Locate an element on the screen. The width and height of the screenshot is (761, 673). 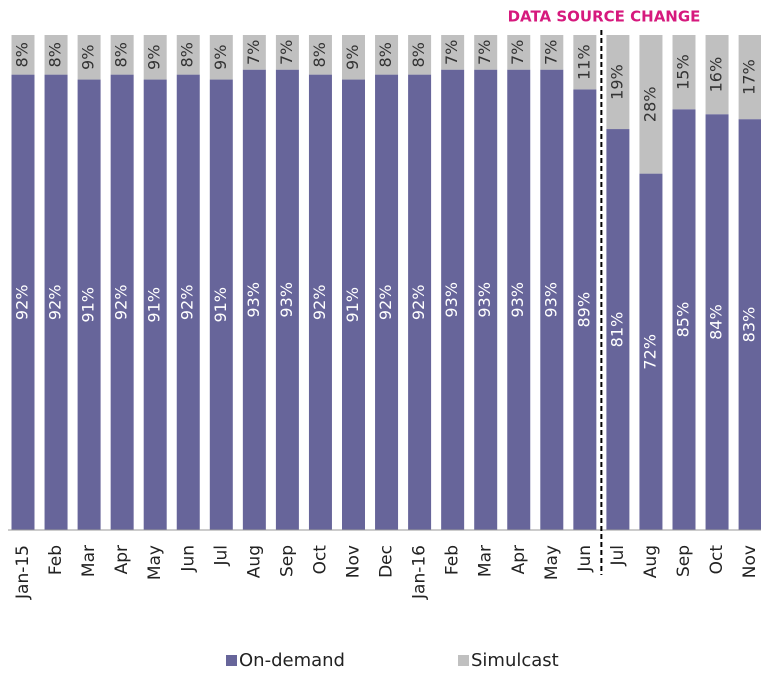
value-label: 72% is located at coordinates (649, 352).